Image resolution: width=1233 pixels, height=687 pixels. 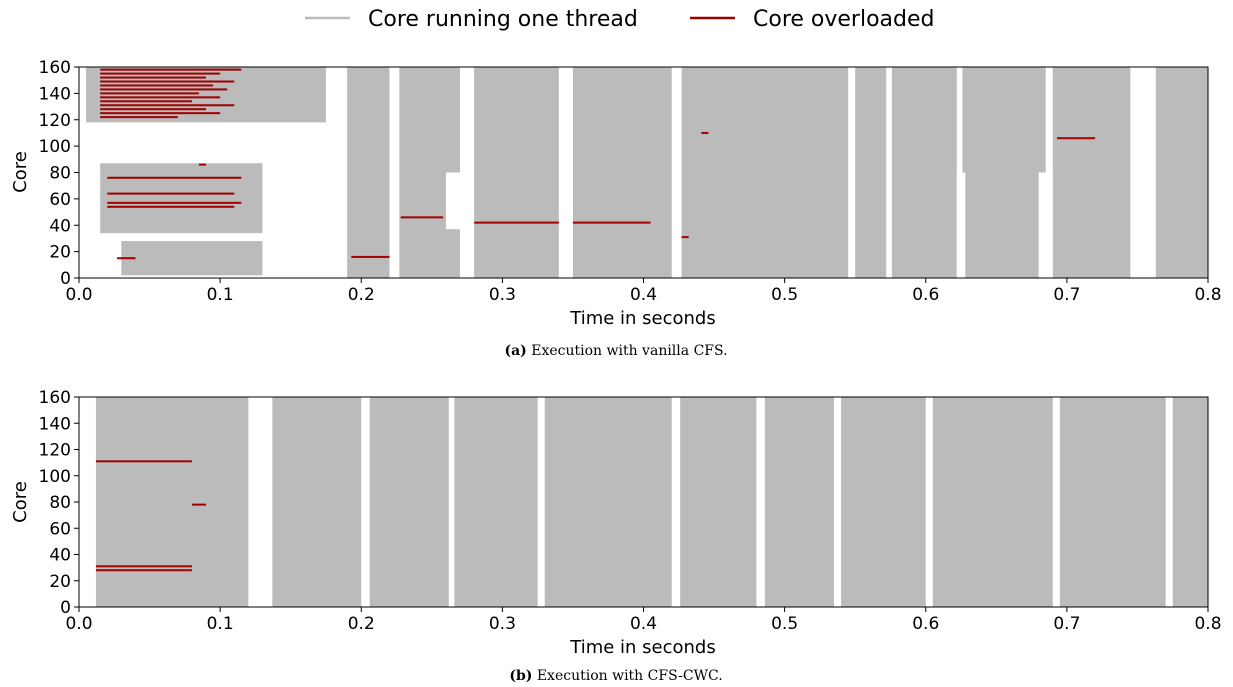 I want to click on legend-label-overloaded: Core overloaded, so click(x=844, y=19).